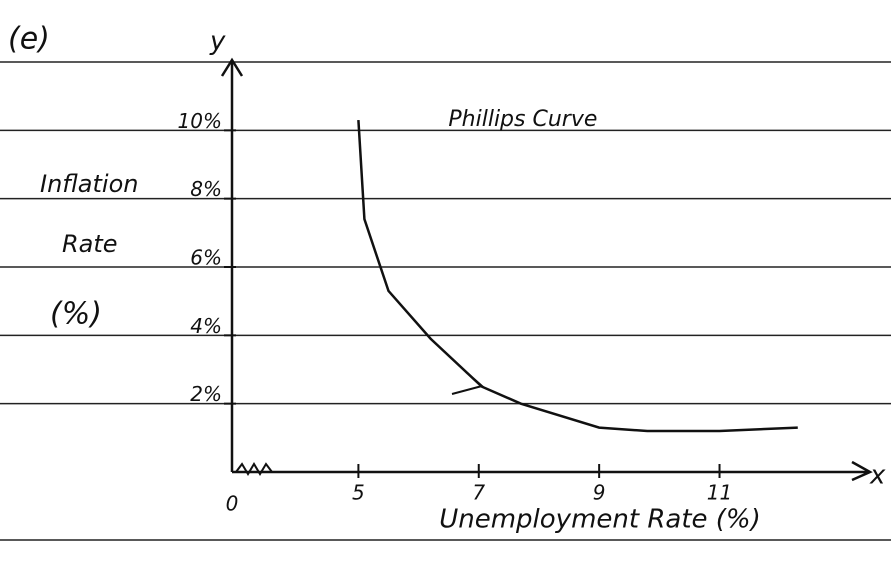 The width and height of the screenshot is (891, 562). What do you see at coordinates (206, 189) in the screenshot?
I see `y-tick-label: 8%` at bounding box center [206, 189].